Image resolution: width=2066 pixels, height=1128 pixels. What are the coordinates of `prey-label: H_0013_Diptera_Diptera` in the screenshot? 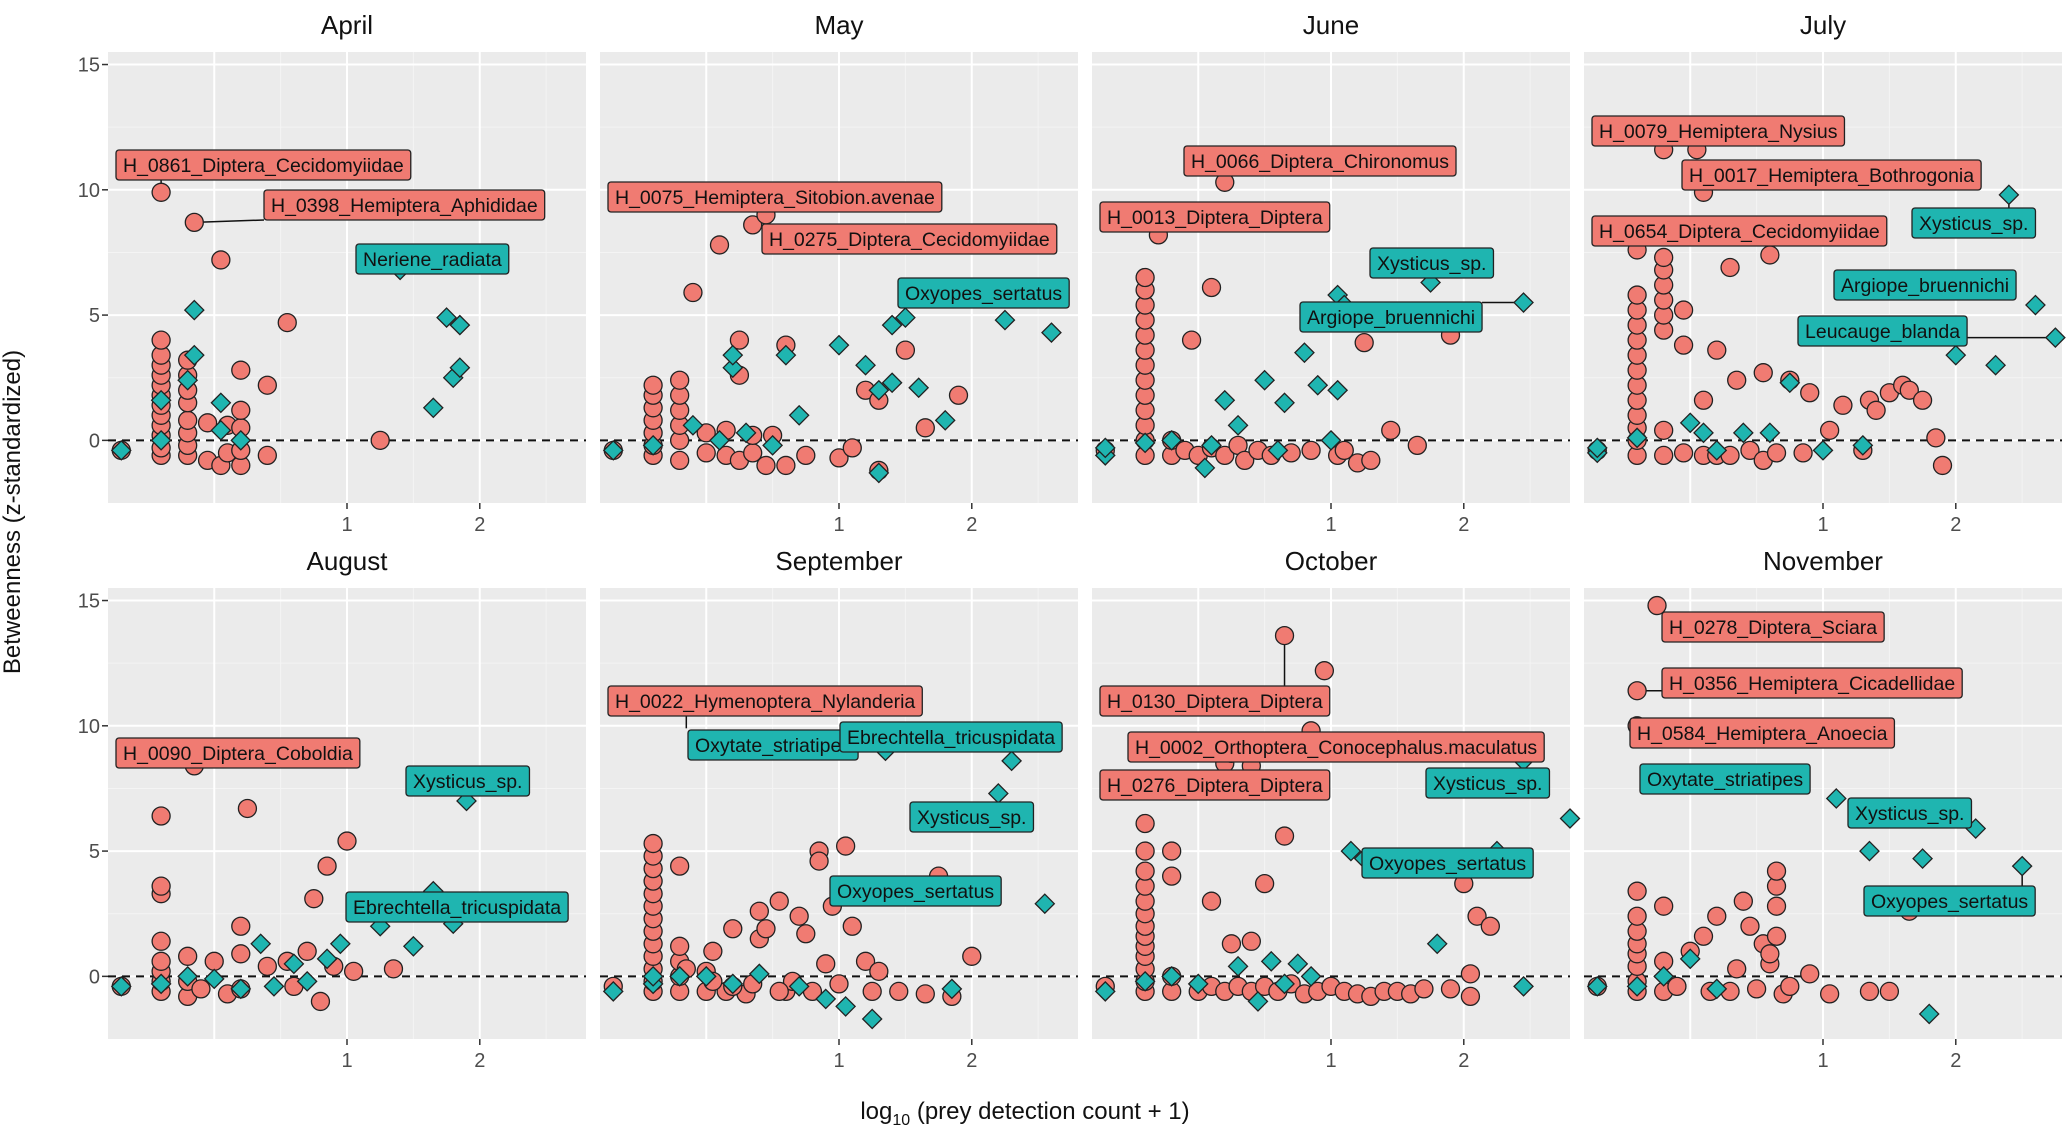 It's located at (1215, 217).